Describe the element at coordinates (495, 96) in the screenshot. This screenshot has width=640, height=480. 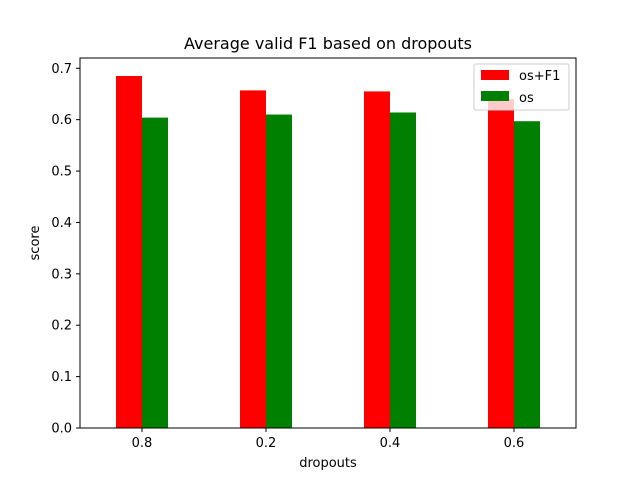
I see `legend-swatch-os` at that location.